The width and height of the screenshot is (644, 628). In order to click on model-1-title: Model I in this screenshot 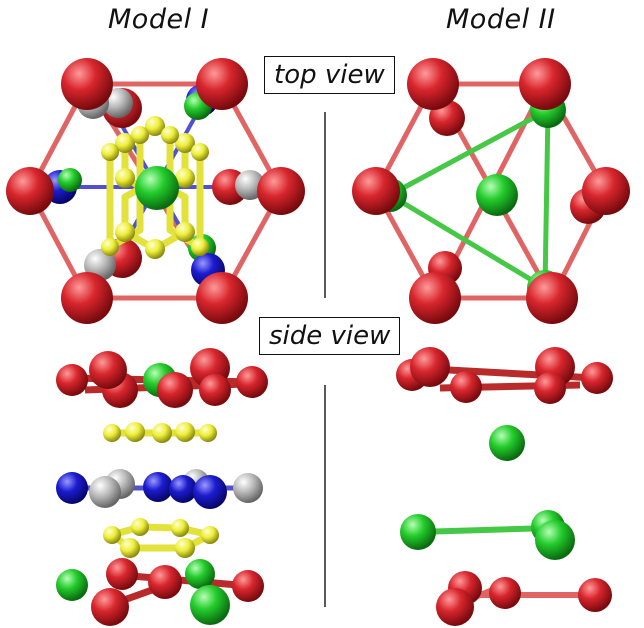, I will do `click(159, 19)`.